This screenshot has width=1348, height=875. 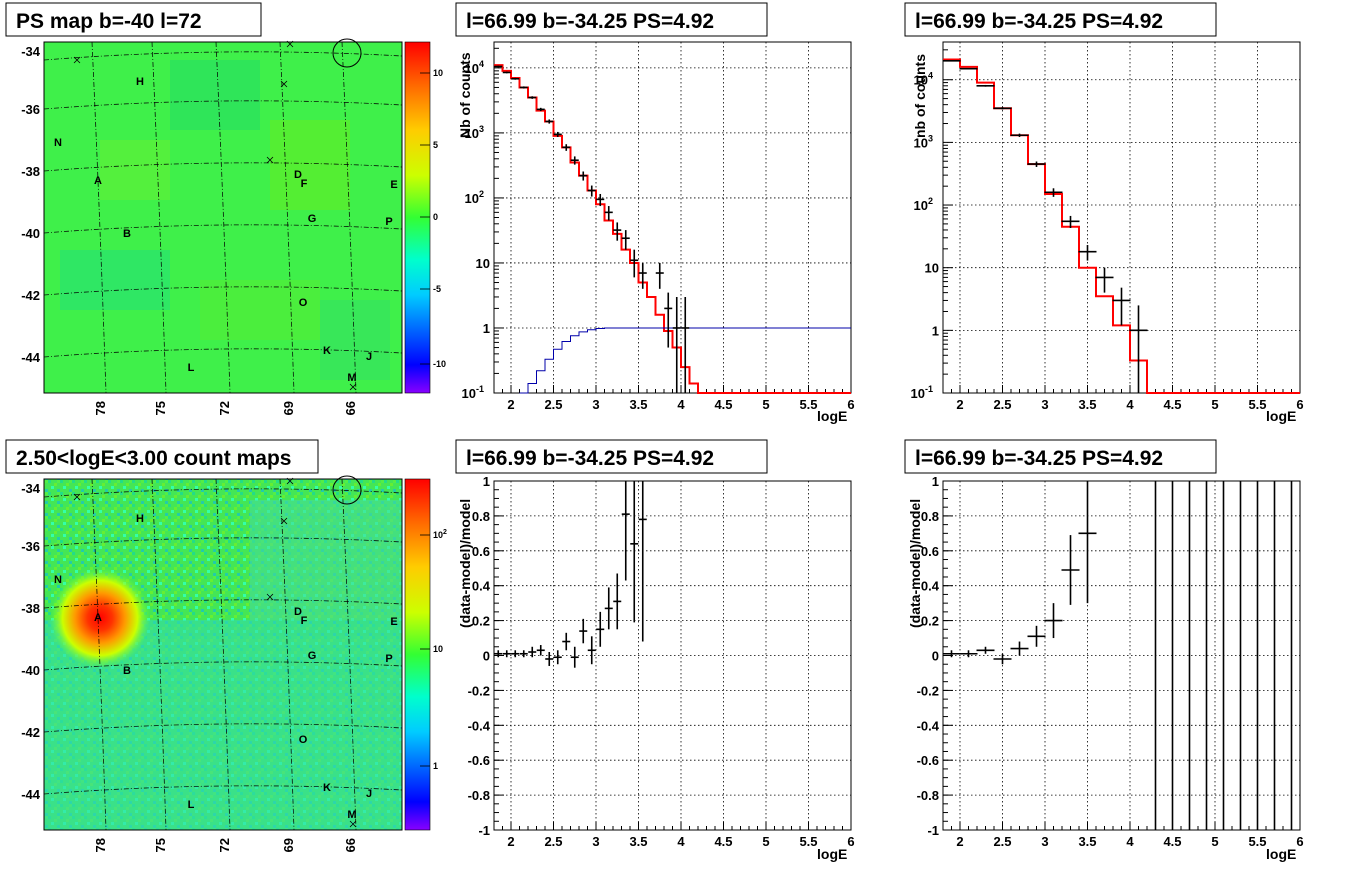 I want to click on colorbar-tick-label: 5, so click(x=435, y=145).